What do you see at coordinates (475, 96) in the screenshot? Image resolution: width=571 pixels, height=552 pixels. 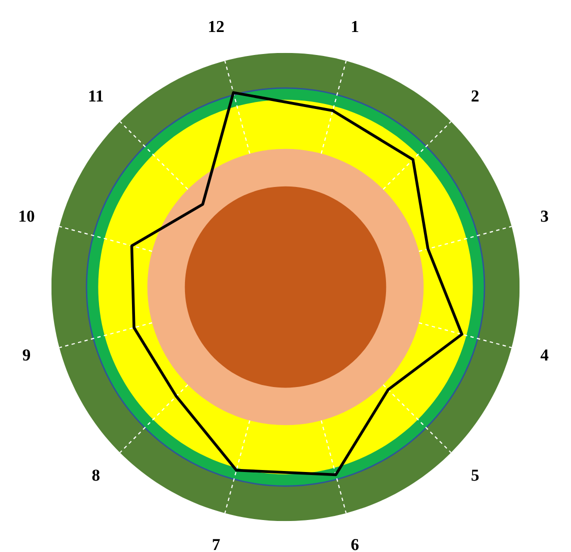 I see `spoke-label: 2` at bounding box center [475, 96].